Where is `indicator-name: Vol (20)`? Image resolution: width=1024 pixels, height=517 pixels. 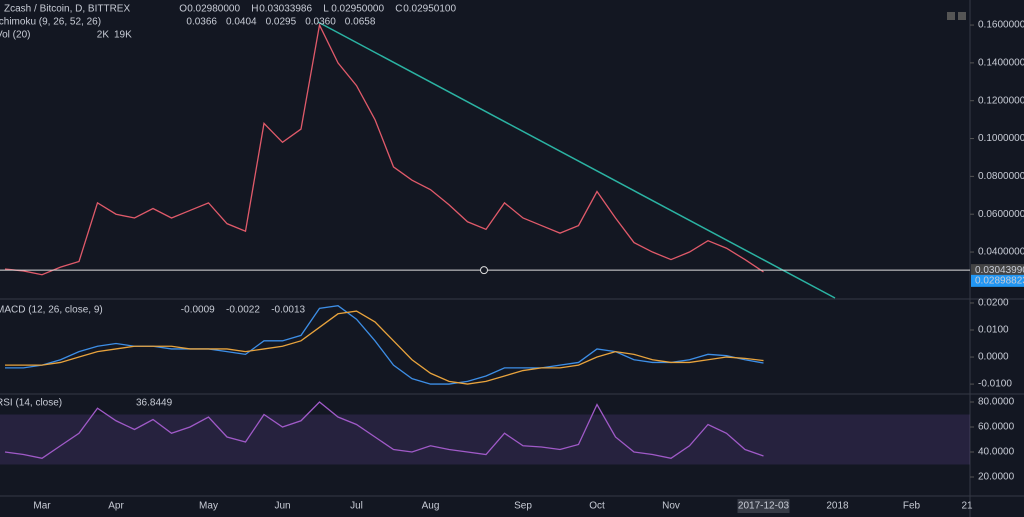
indicator-name: Vol (20) is located at coordinates (15, 35).